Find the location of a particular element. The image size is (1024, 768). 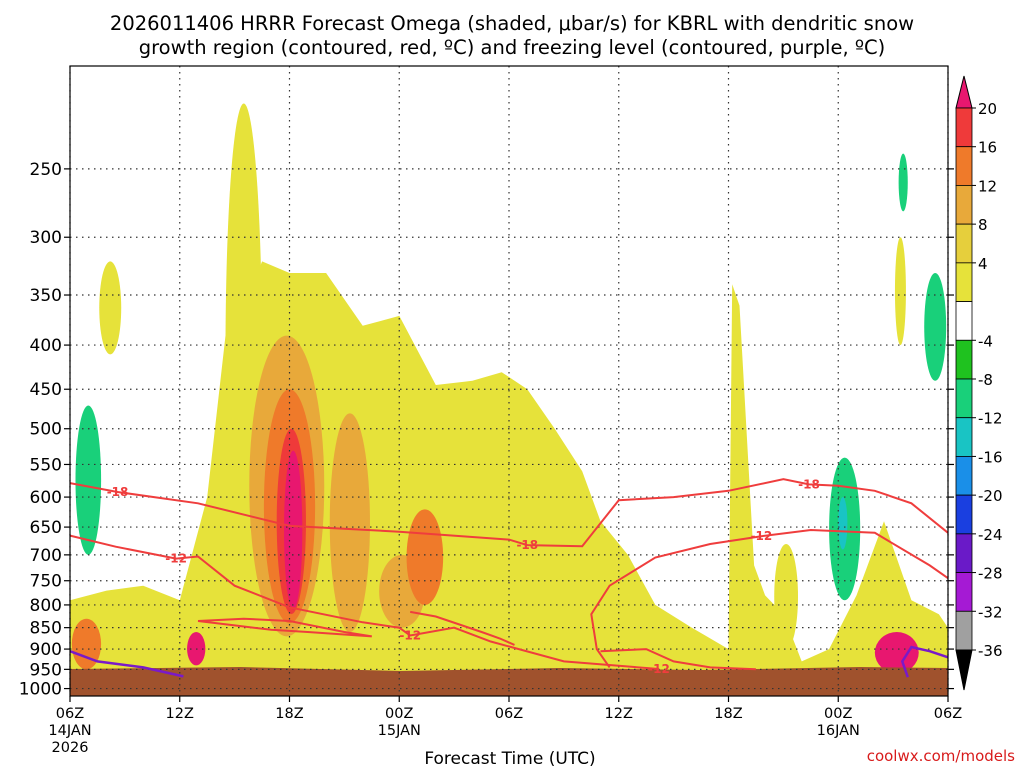

xtick-label-24: 06Z is located at coordinates (509, 714).